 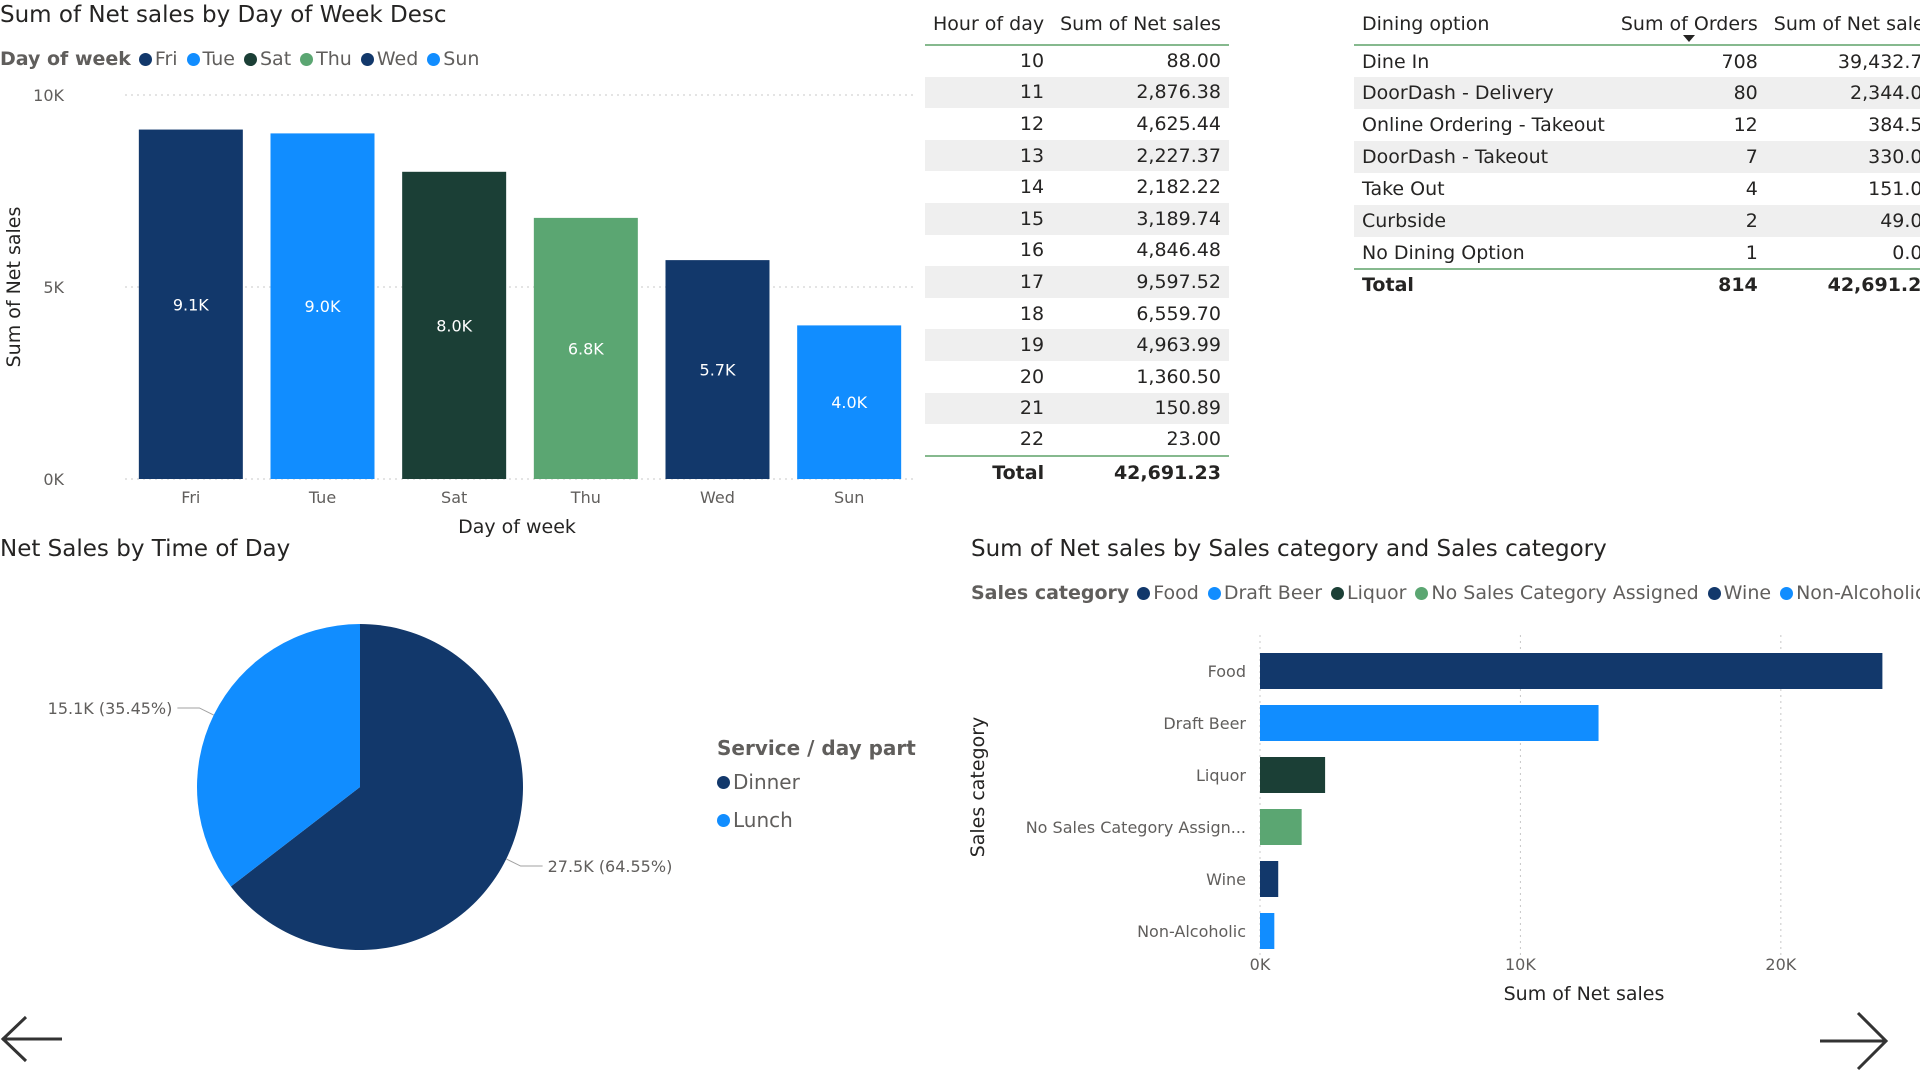 What do you see at coordinates (1403, 189) in the screenshot?
I see `dining-option-cell: Take Out` at bounding box center [1403, 189].